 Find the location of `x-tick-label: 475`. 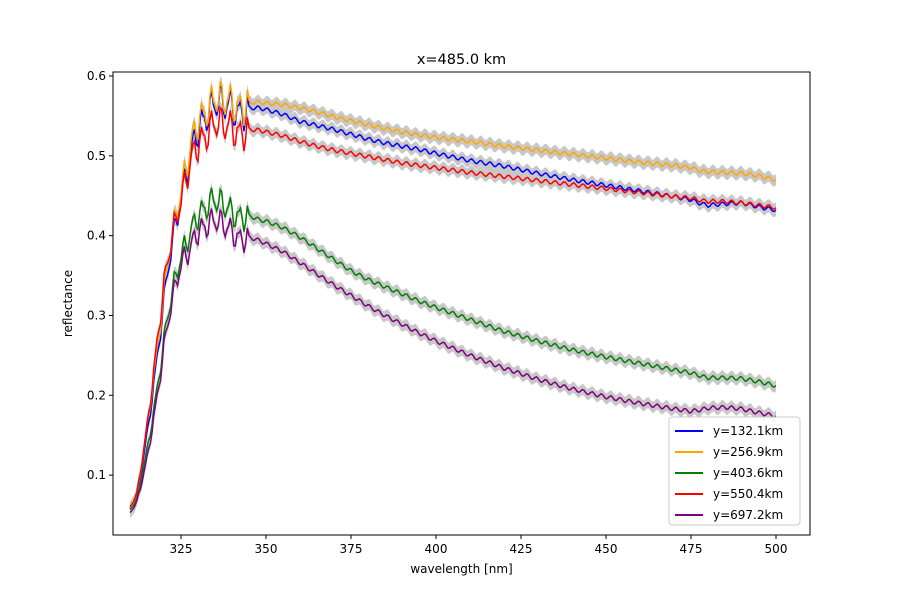

x-tick-label: 475 is located at coordinates (691, 549).